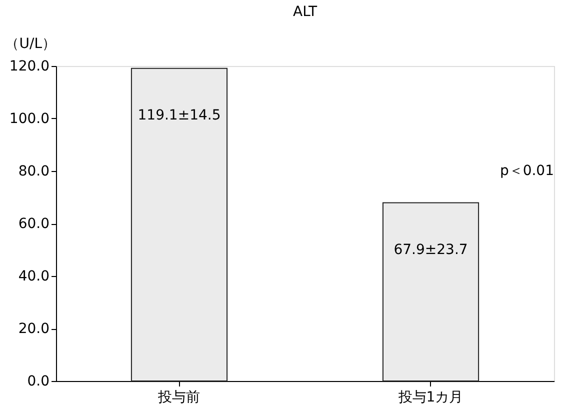  I want to click on data-label: 67.9±23.7, so click(431, 250).